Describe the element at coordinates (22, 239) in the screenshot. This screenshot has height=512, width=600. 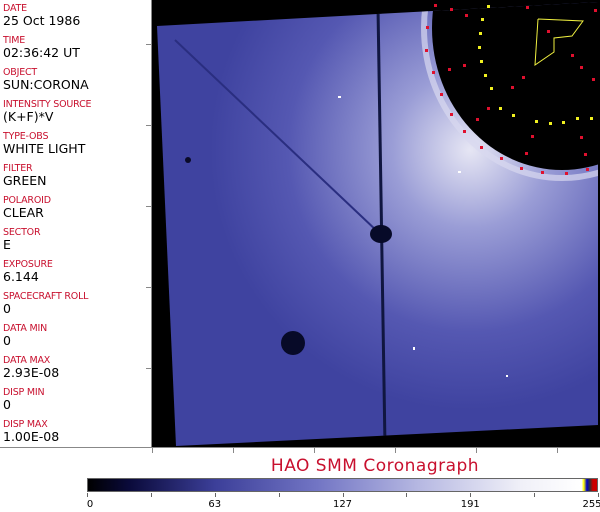
I see `field-sector: SECTOR E` at that location.